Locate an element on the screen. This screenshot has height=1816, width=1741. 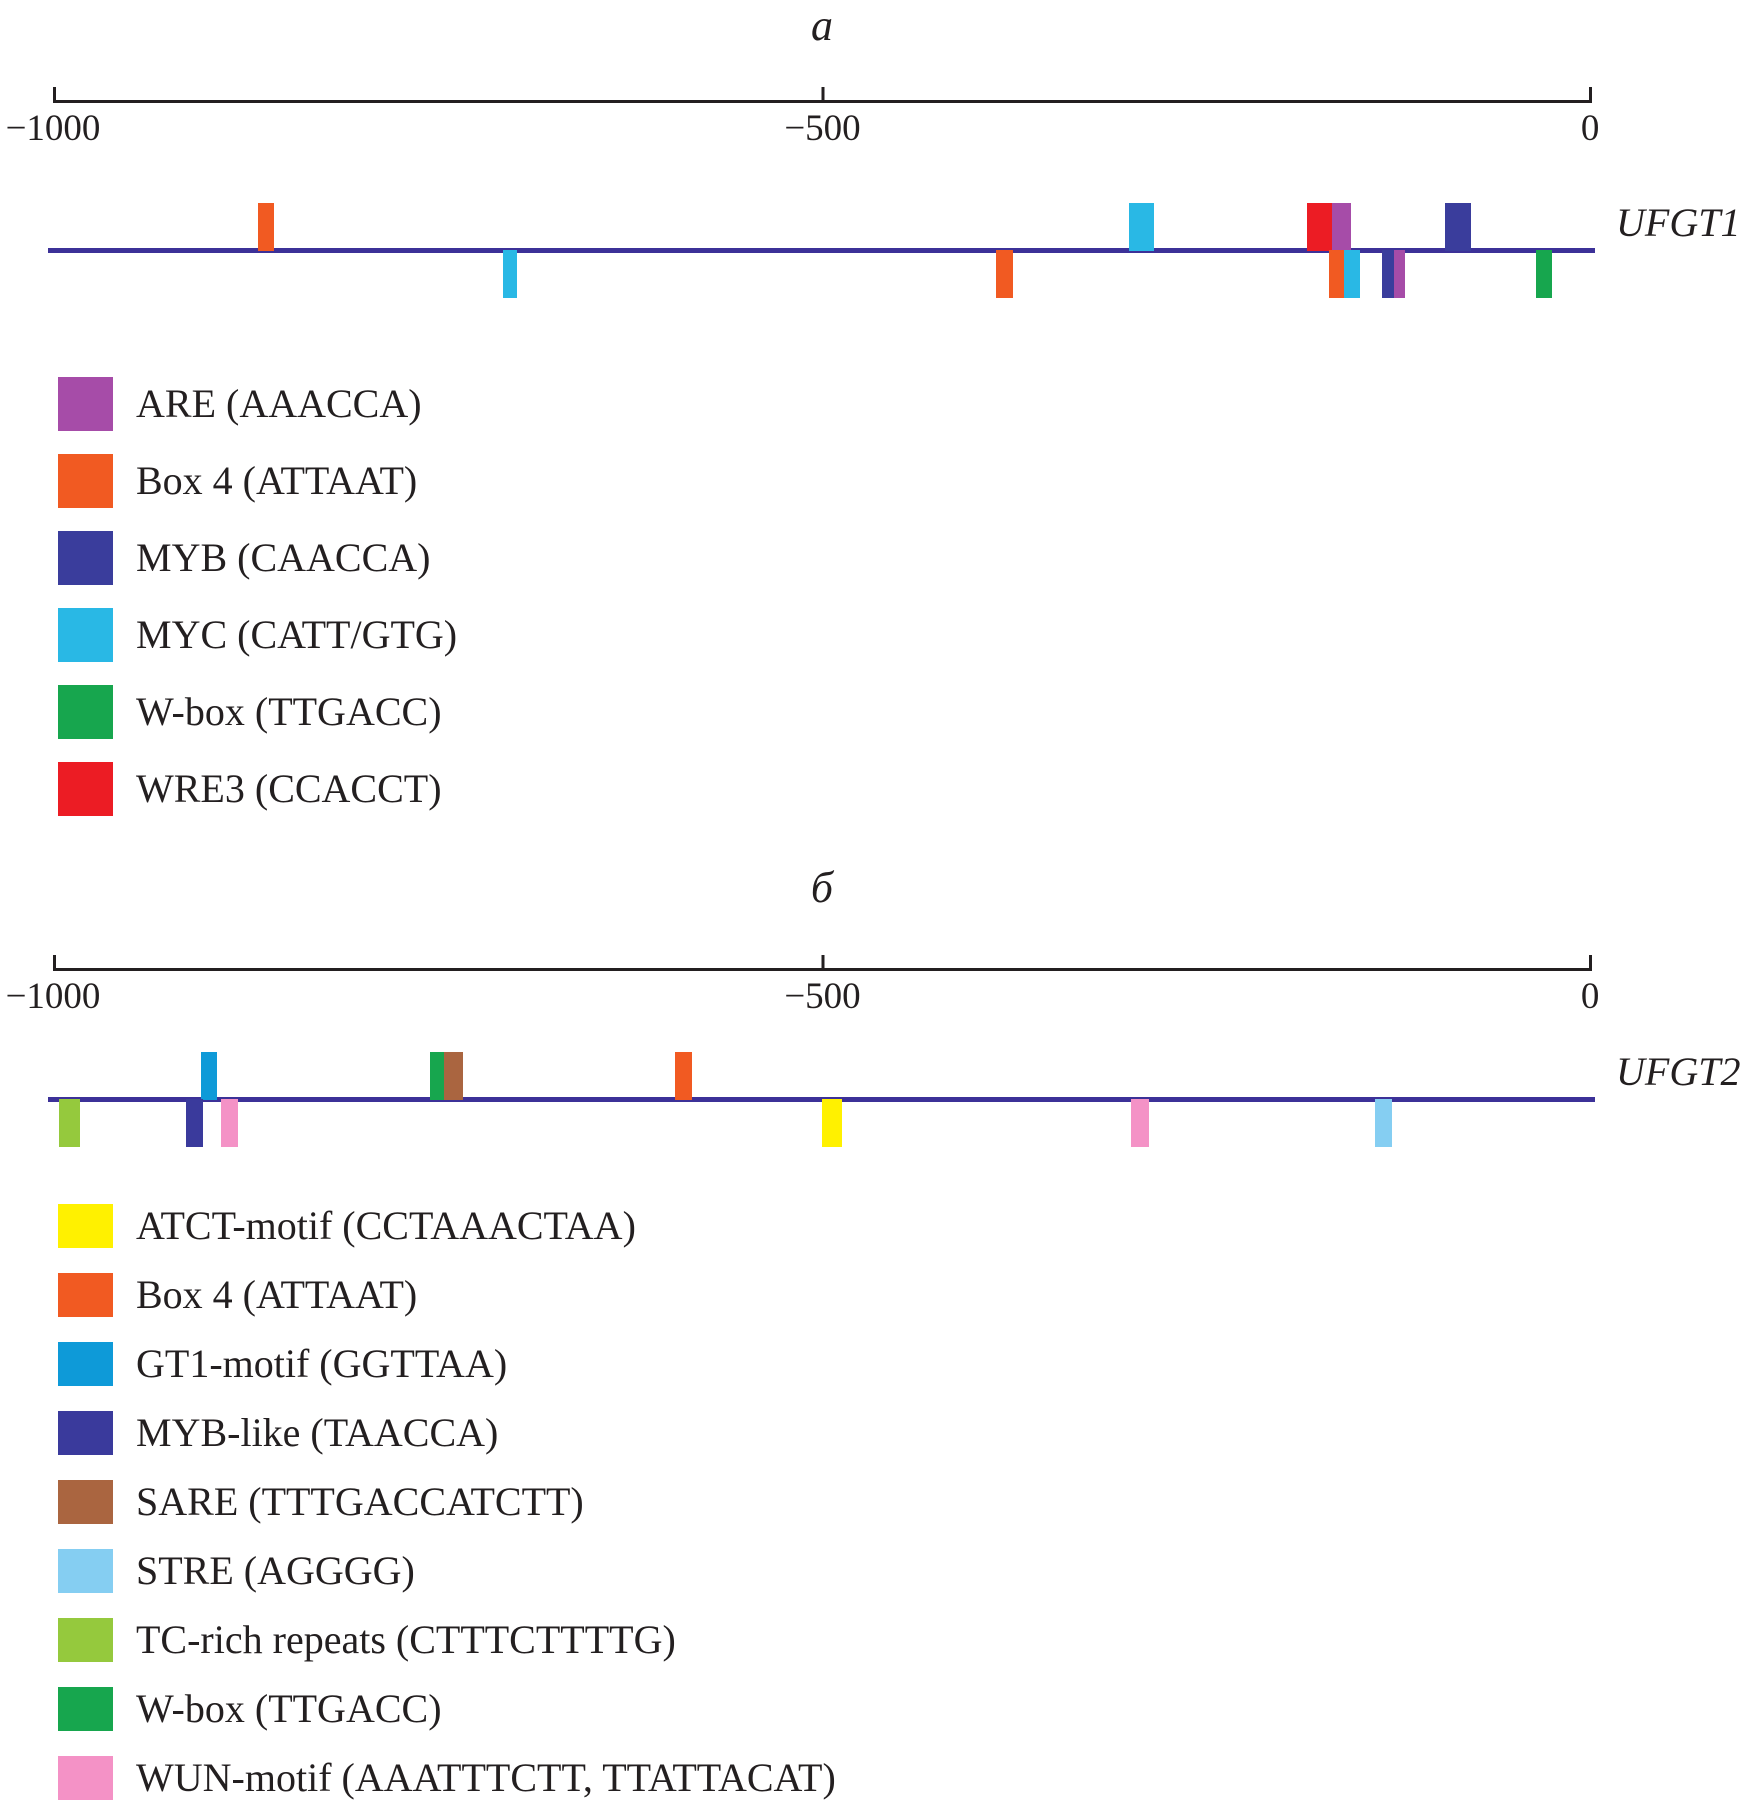
legend-item: STRE (AGGGG) is located at coordinates (447, 1571).